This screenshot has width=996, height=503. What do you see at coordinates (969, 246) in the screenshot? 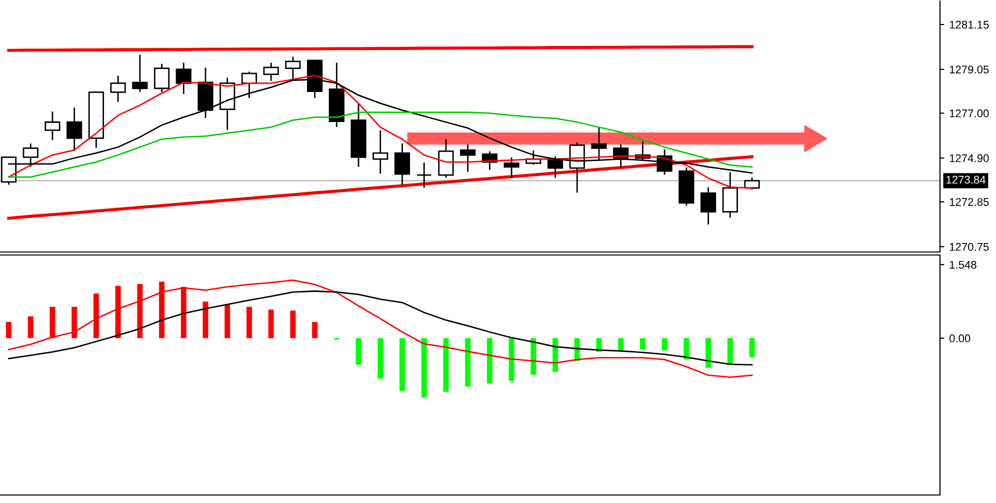
I see `y-tick-label: 1270.75` at bounding box center [969, 246].